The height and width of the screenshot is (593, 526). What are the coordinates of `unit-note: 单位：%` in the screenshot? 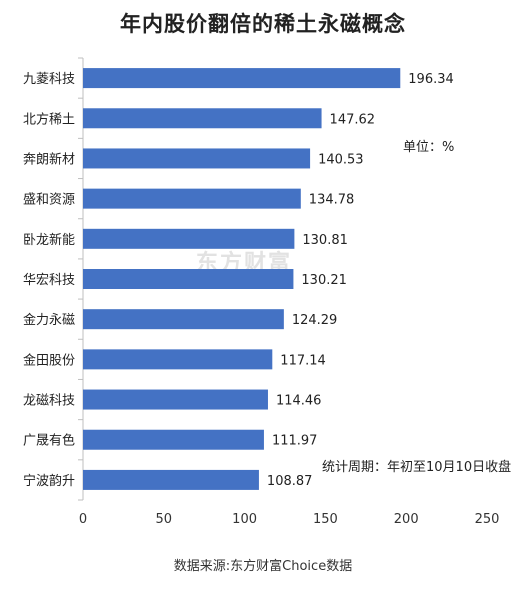 It's located at (429, 147).